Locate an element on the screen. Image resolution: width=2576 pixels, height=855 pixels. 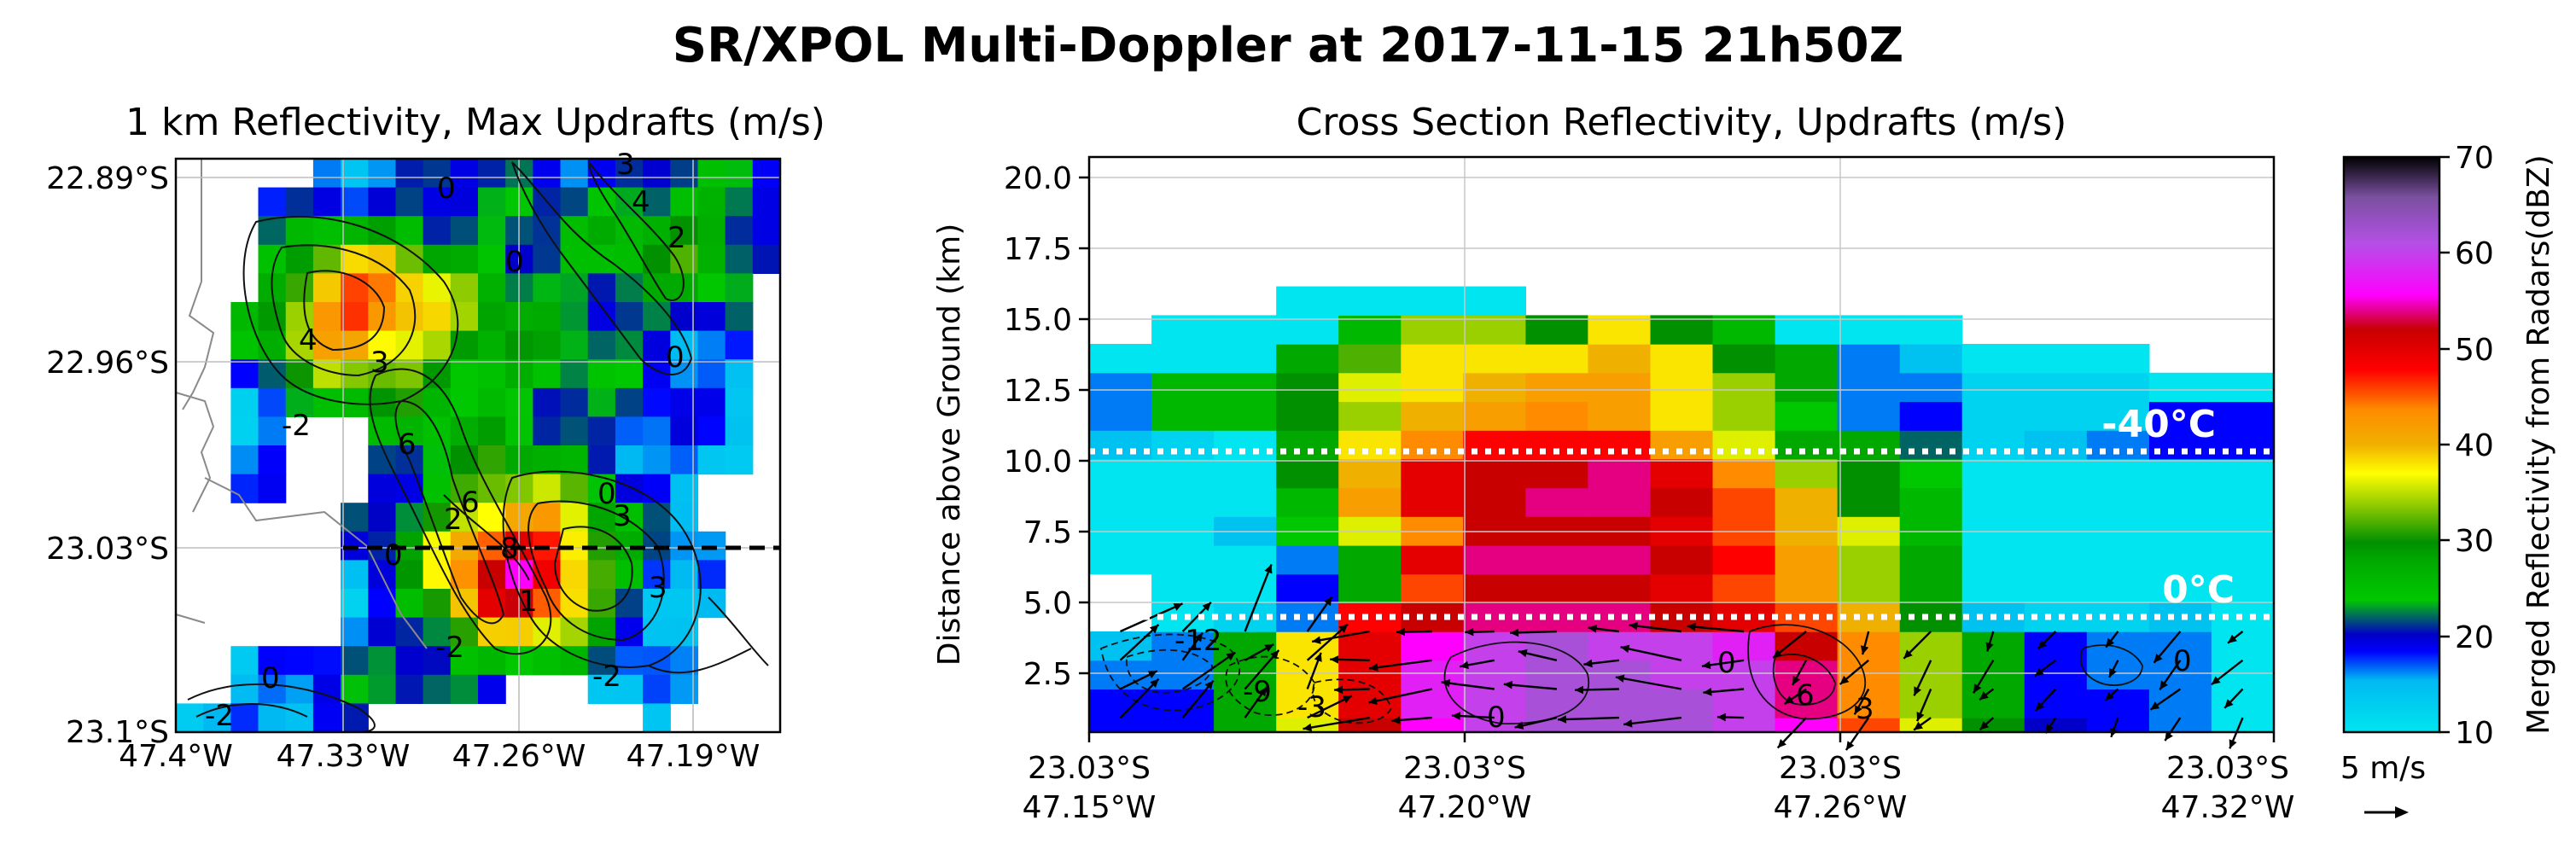
right-y-tick-label: 7.5 is located at coordinates (1047, 532).